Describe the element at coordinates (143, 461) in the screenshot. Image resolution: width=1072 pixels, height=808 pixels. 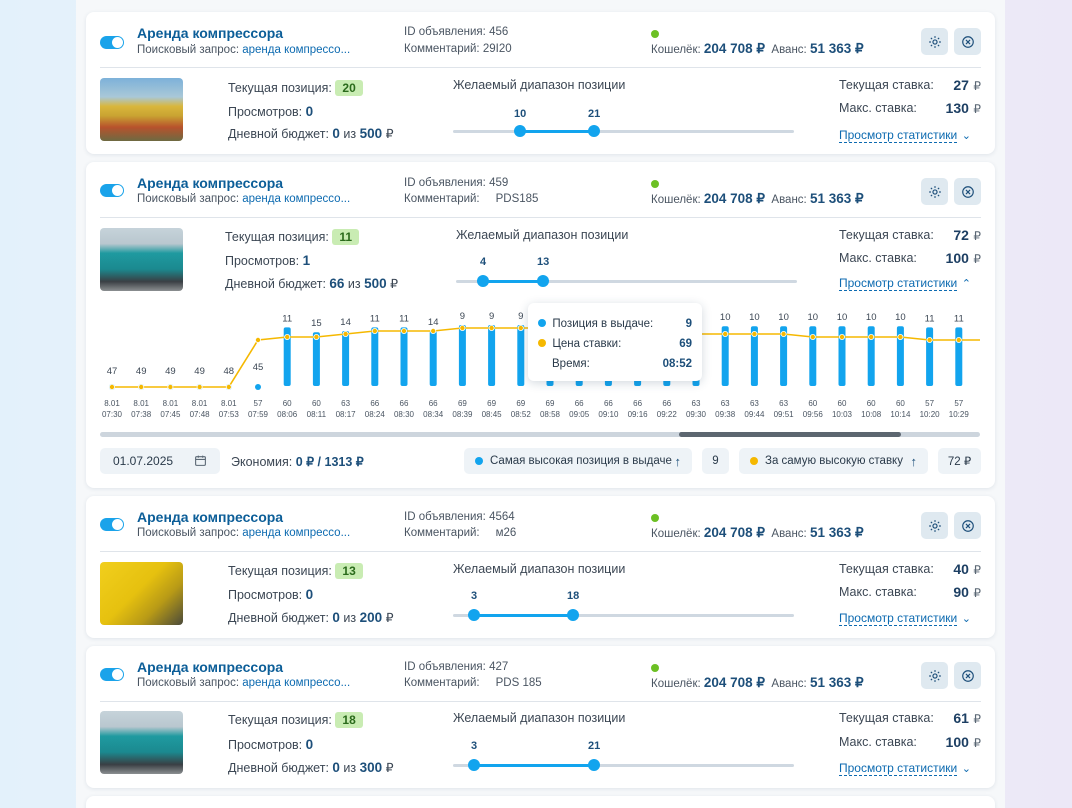
I see `date-value: 01.07.2025` at that location.